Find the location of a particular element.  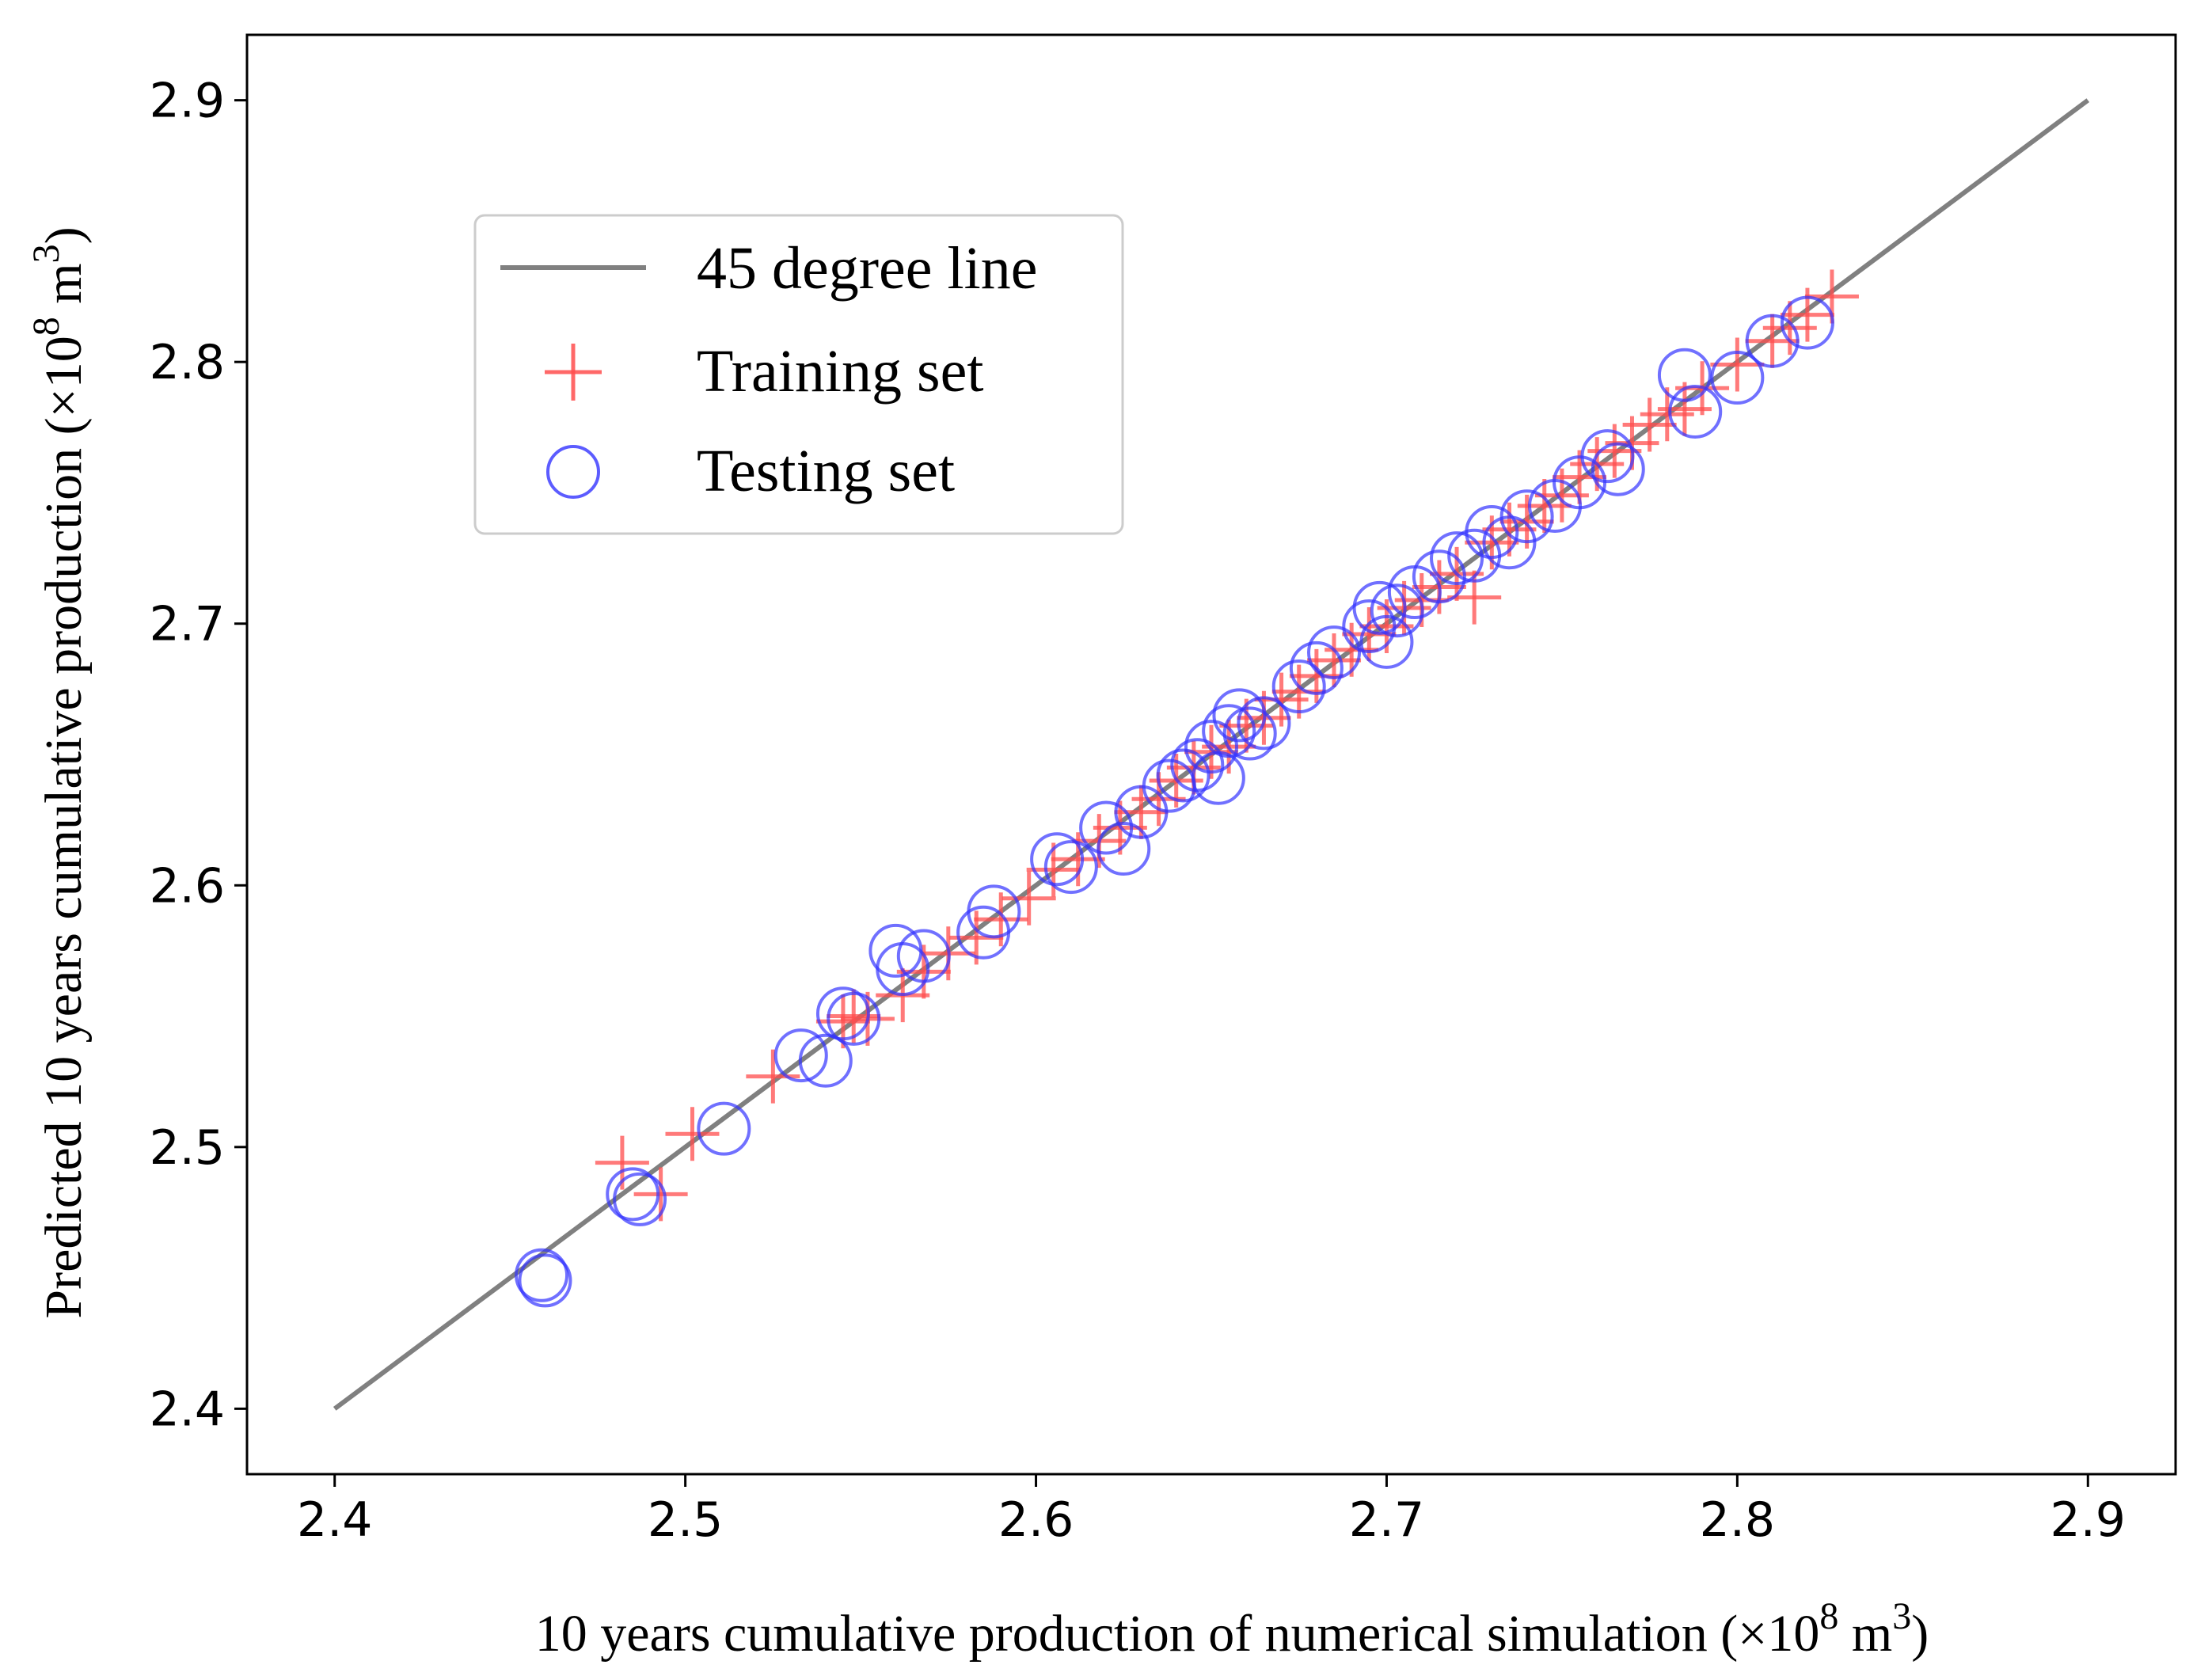

x-tick-label: 2.4 is located at coordinates (335, 1520).